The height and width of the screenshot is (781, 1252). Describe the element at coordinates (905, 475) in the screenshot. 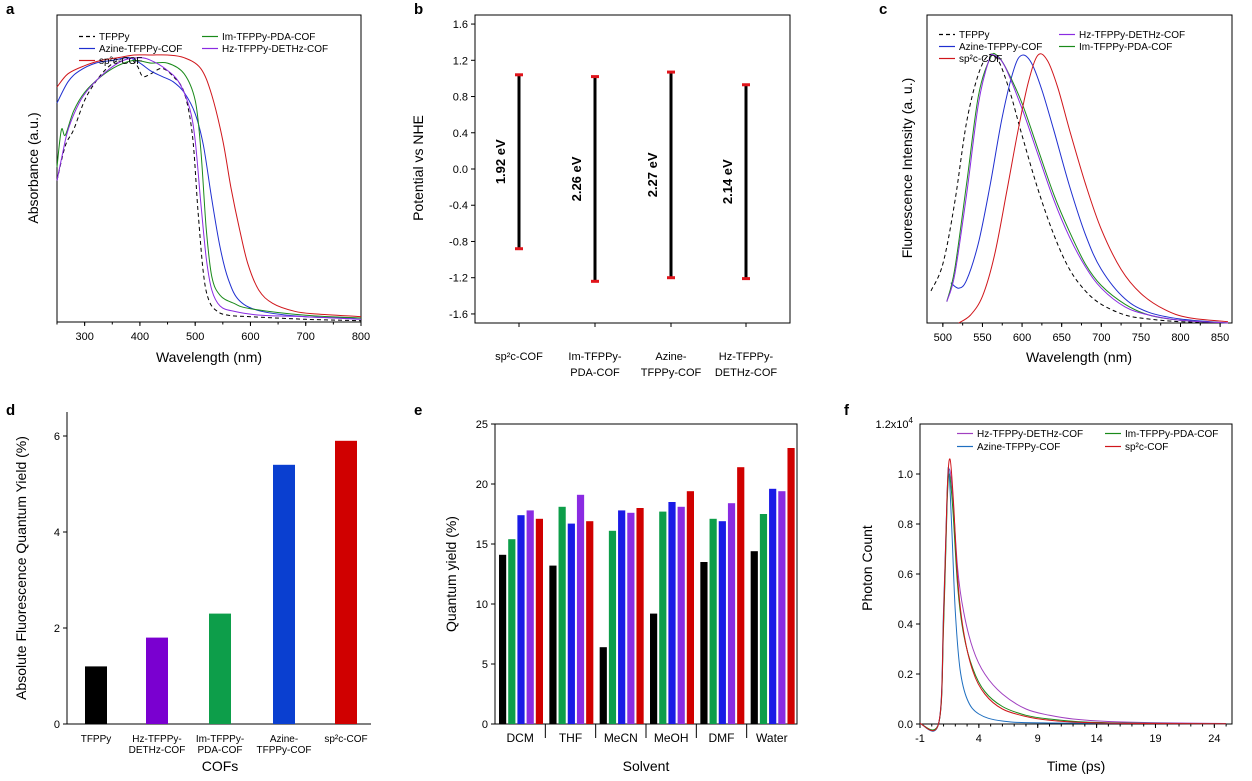

I see `y-tick-label: 1.0` at that location.